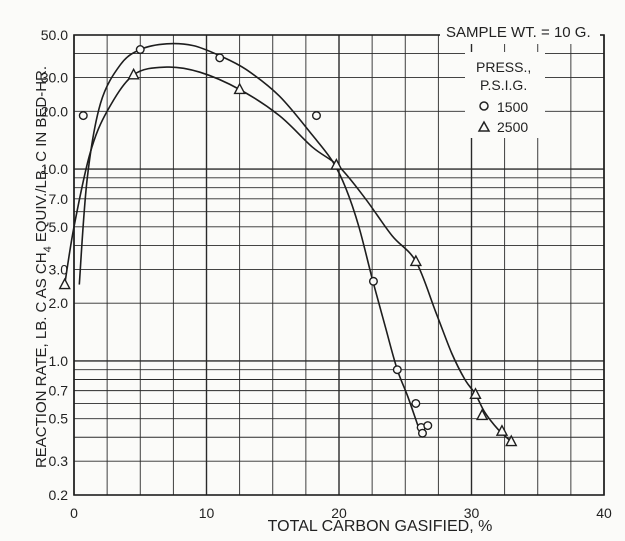 Image resolution: width=625 pixels, height=541 pixels. Describe the element at coordinates (41, 156) in the screenshot. I see `y-axis-label-part-2: EQUIV./LB. C IN BED-HR.` at that location.